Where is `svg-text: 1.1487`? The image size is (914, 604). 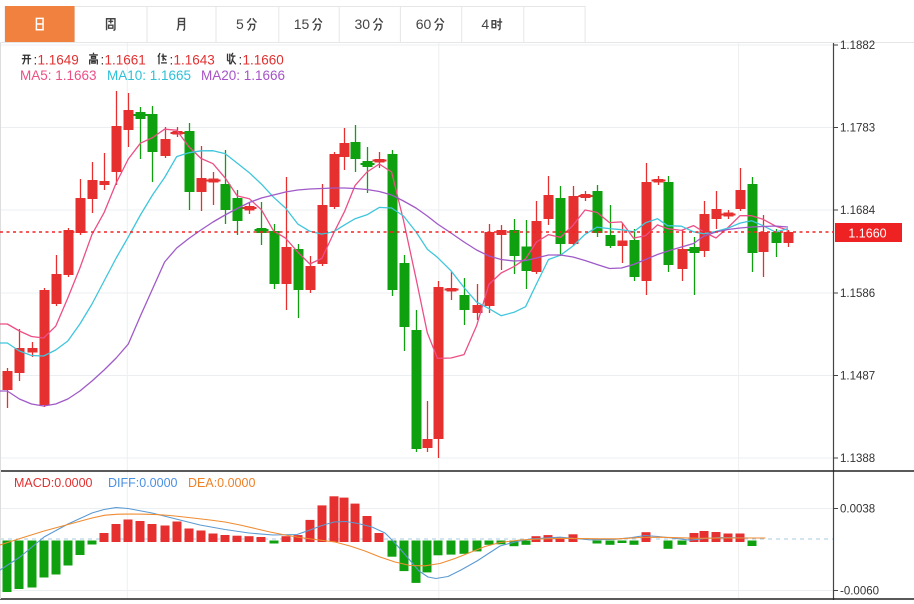
svg-text: 1.1487 is located at coordinates (857, 377).